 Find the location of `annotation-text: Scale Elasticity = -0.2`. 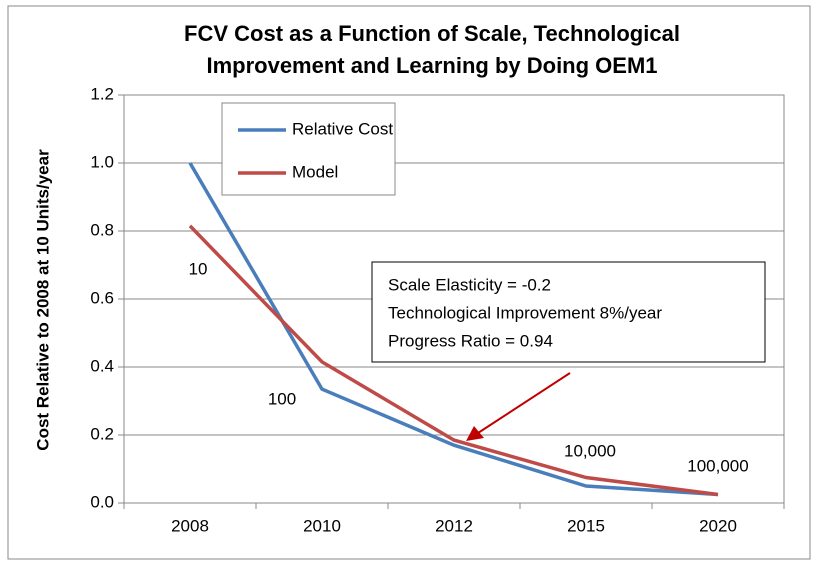

annotation-text: Scale Elasticity = -0.2 is located at coordinates (469, 284).